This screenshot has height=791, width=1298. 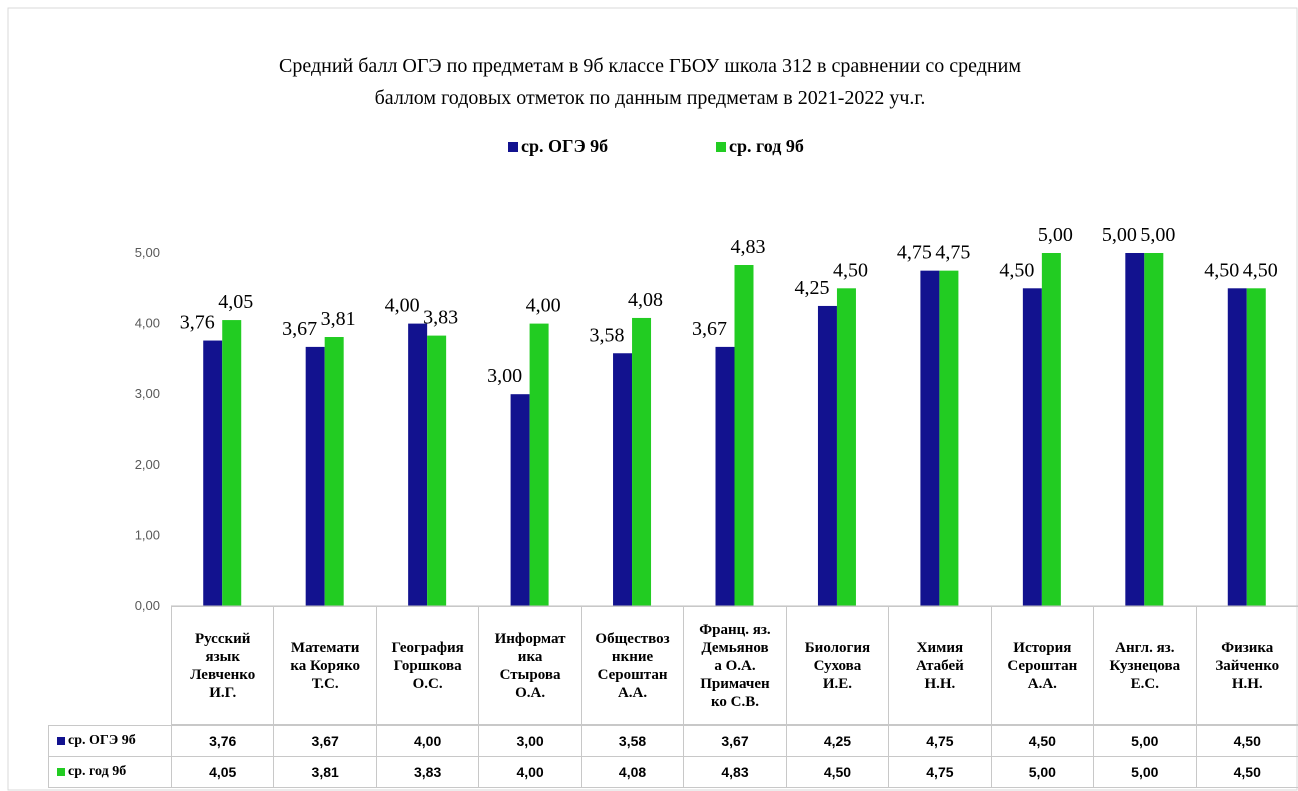 I want to click on table-cell: 4,83, so click(x=735, y=772).